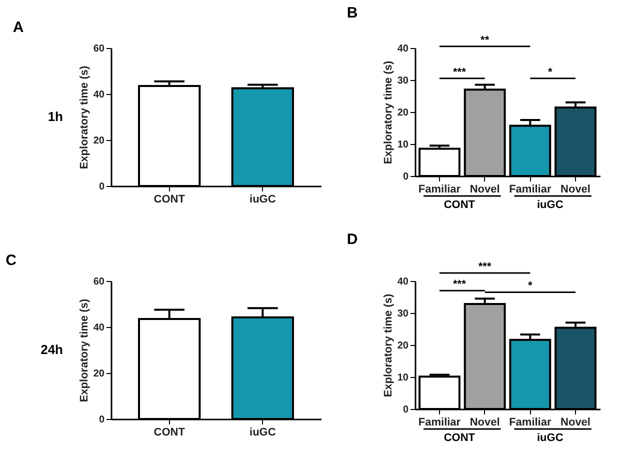 The image size is (631, 459). Describe the element at coordinates (352, 239) in the screenshot. I see `chart-title: D` at that location.